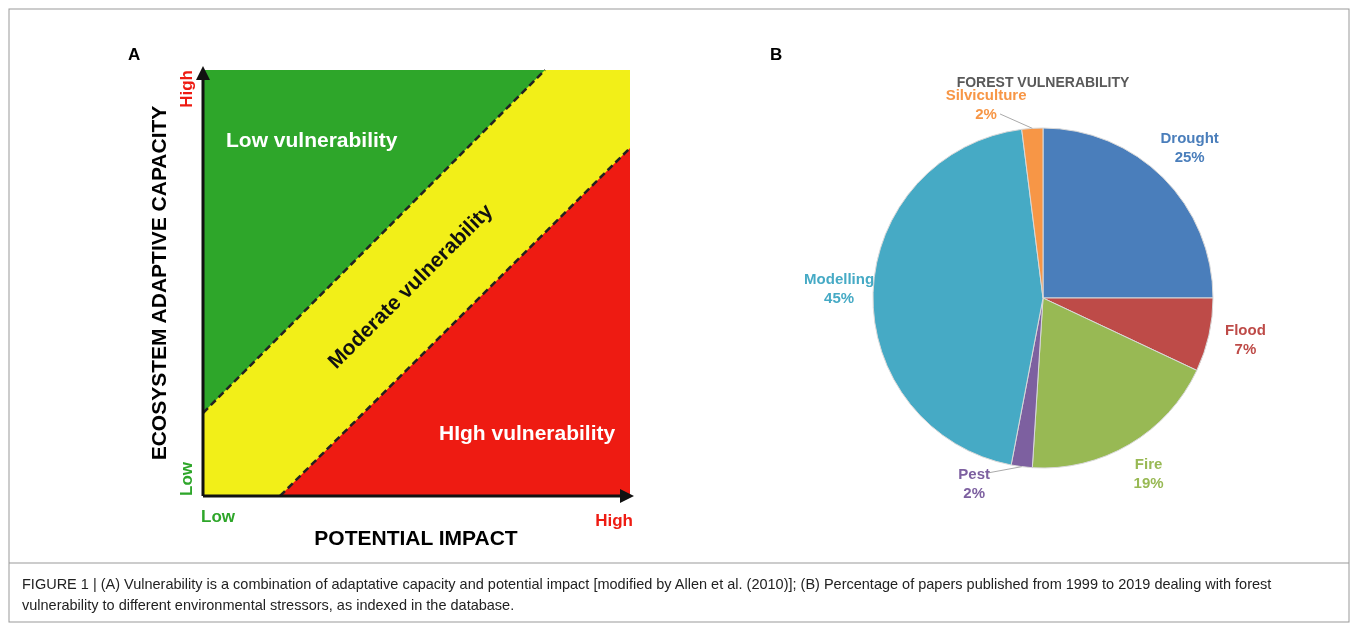 Image resolution: width=1358 pixels, height=631 pixels. What do you see at coordinates (839, 297) in the screenshot?
I see `data-label: 45%` at bounding box center [839, 297].